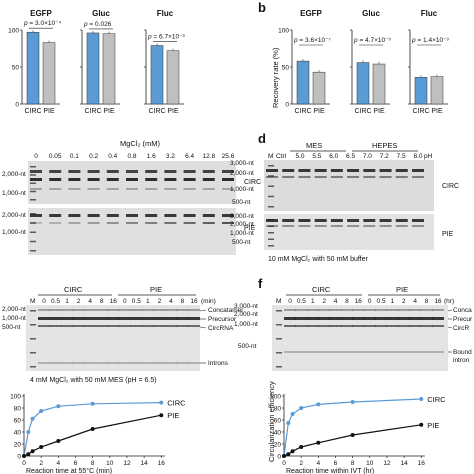 The width and height of the screenshot is (474, 474). Describe the element at coordinates (299, 156) in the screenshot. I see `lane-label: 5.0` at that location.